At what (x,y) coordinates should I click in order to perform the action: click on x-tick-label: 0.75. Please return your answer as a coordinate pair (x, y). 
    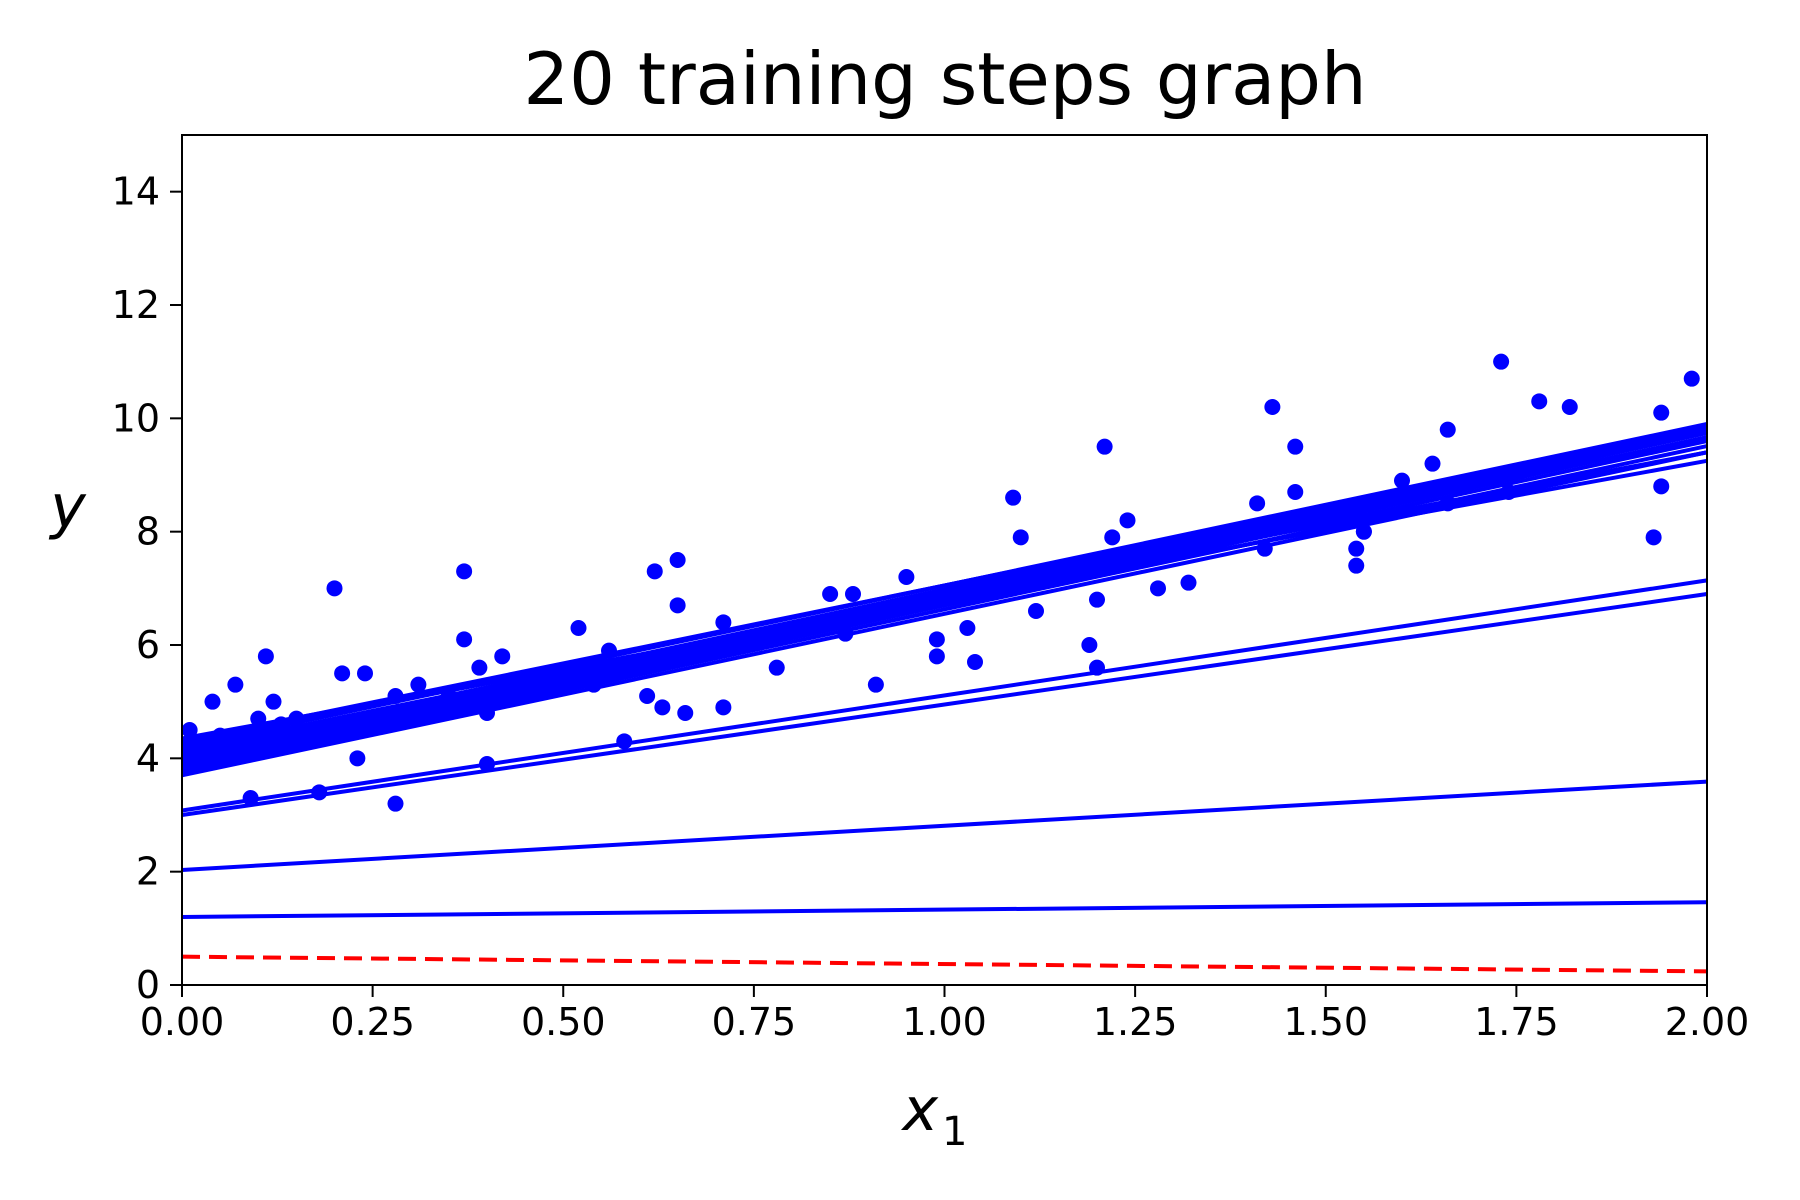
    Looking at the image, I should click on (754, 1022).